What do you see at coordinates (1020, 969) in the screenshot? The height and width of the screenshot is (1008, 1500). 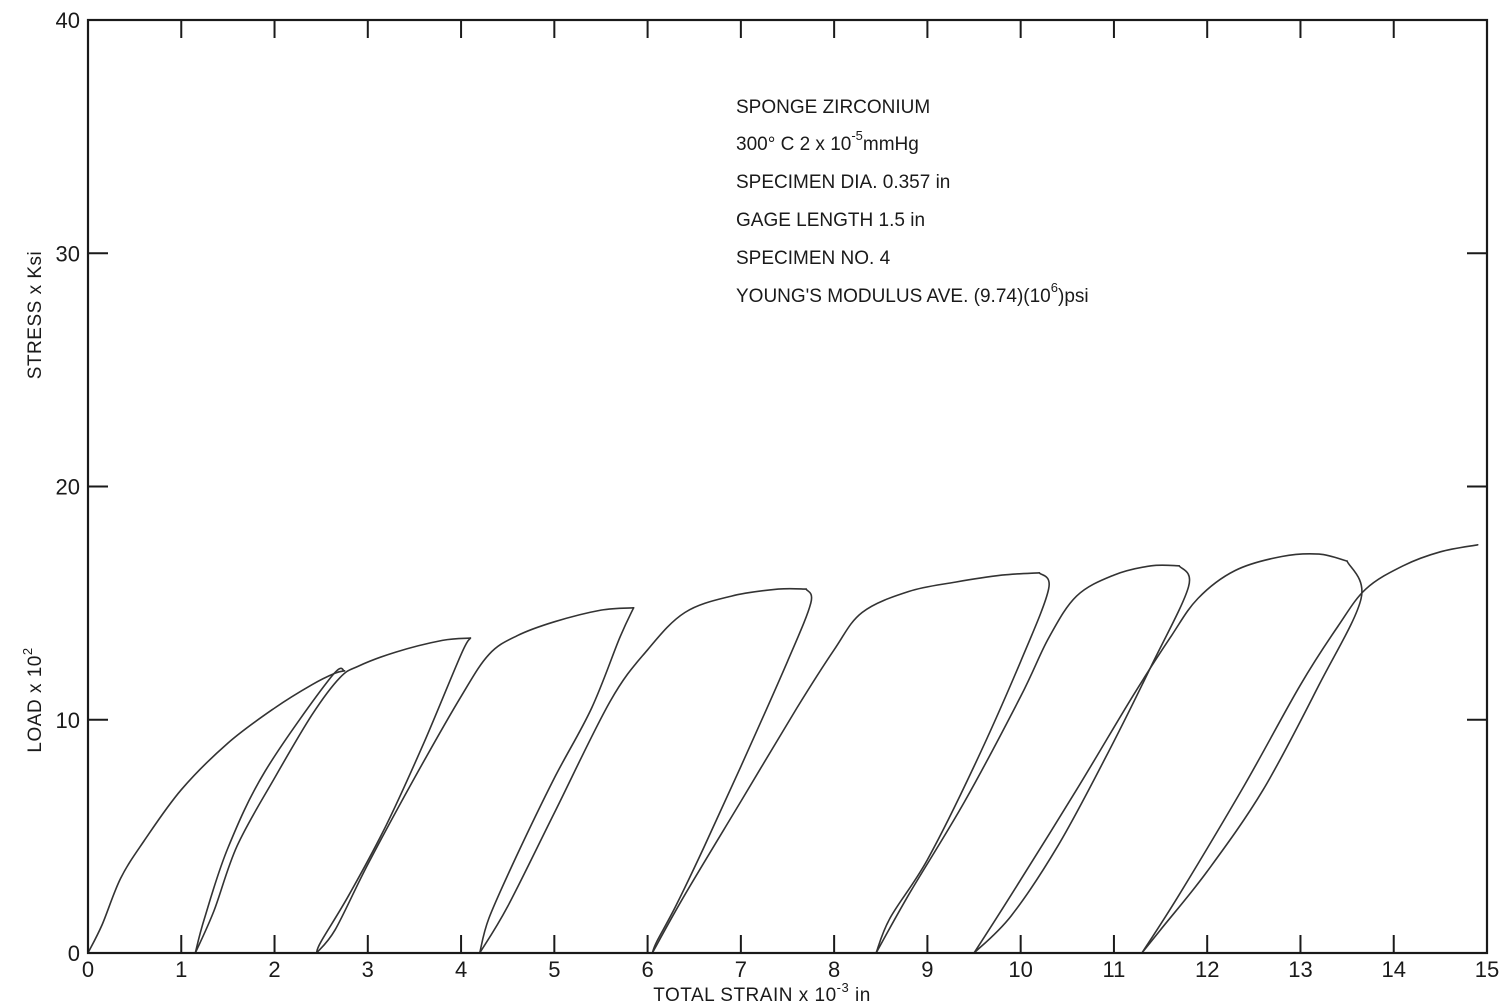 I see `x-tick-label: 10` at bounding box center [1020, 969].